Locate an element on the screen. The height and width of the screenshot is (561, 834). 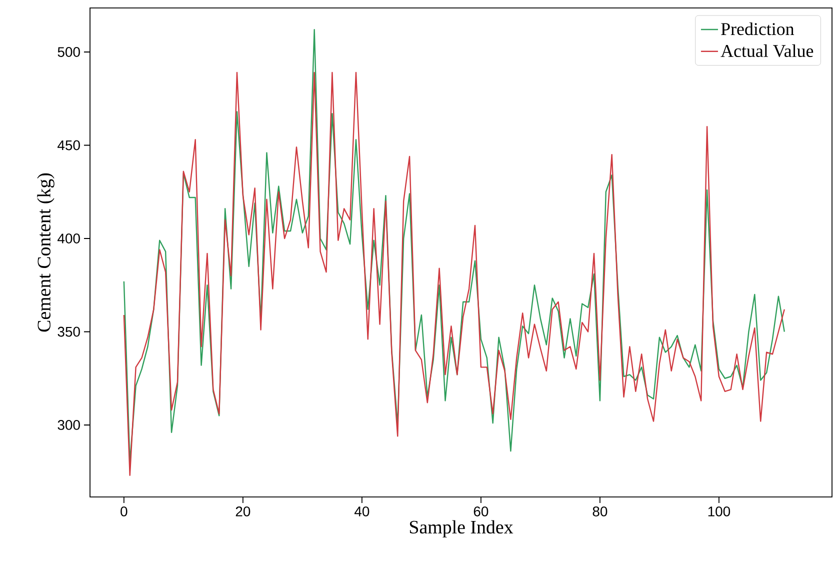
x-tick-label: 0 is located at coordinates (124, 511).